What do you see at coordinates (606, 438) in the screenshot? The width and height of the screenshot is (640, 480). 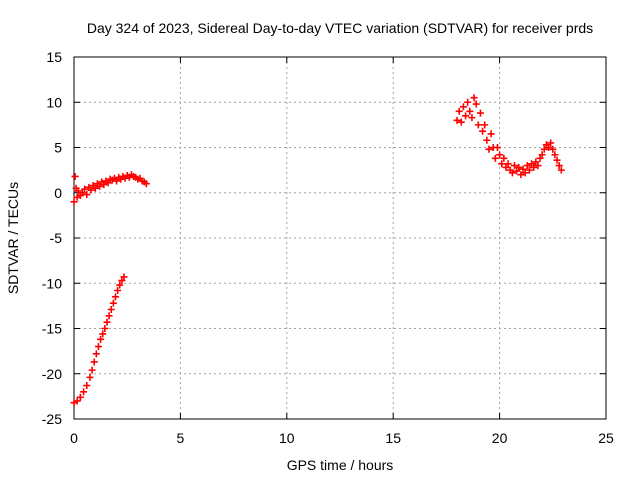 I see `x-tick-label: 25` at bounding box center [606, 438].